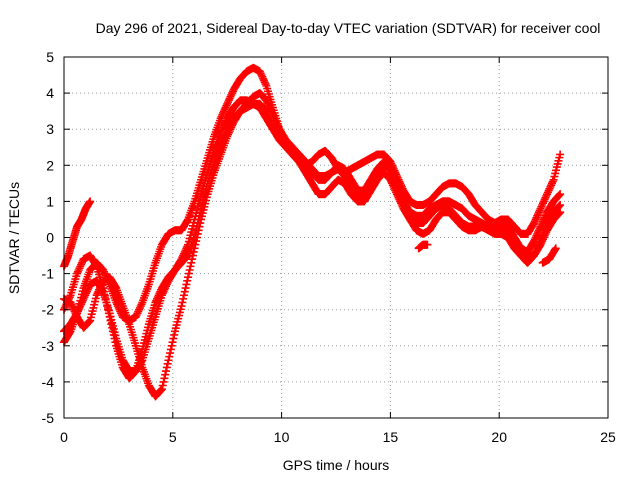 This screenshot has height=480, width=640. What do you see at coordinates (282, 437) in the screenshot?
I see `x-tick-label: 10` at bounding box center [282, 437].